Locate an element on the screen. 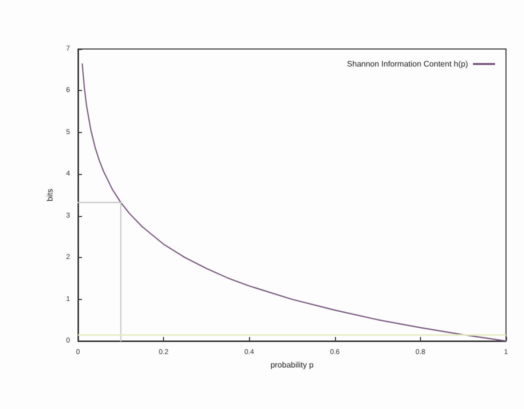 The height and width of the screenshot is (409, 524). legend-label: Shannon Information Content h(p) is located at coordinates (407, 64).